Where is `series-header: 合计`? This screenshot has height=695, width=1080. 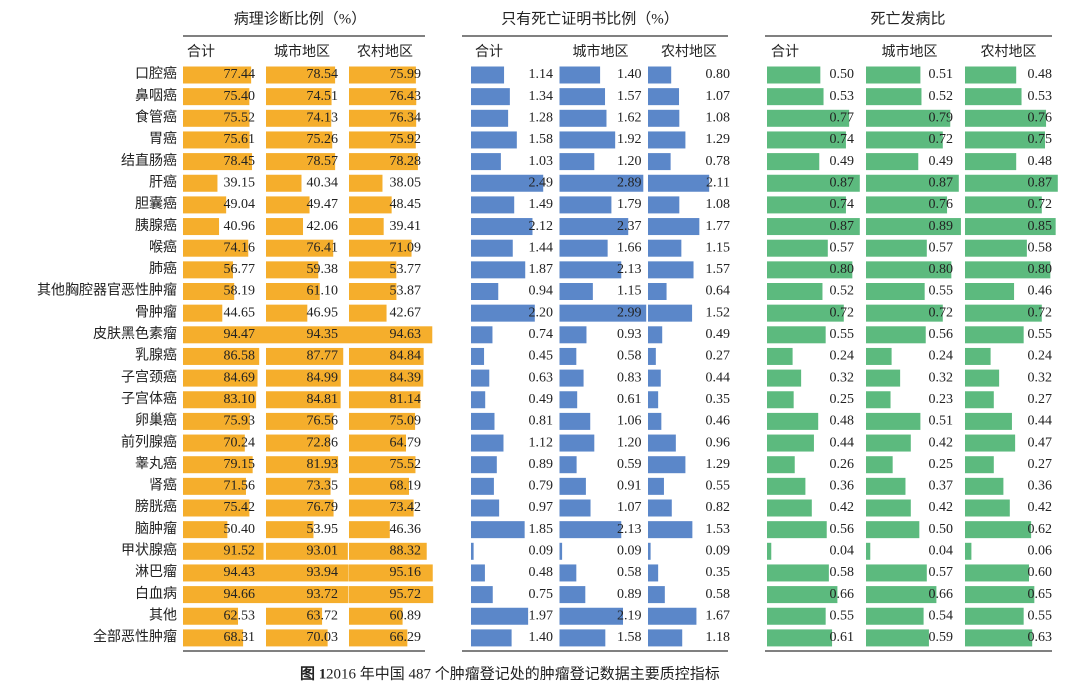
series-header: 合计 is located at coordinates (785, 52).